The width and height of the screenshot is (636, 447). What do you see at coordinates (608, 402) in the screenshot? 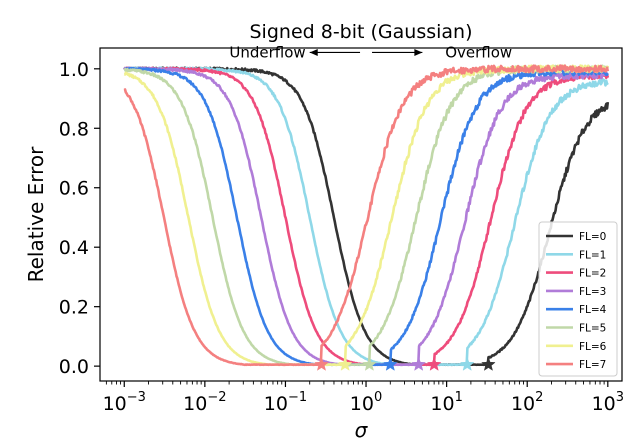
I see `x-tick-label: 10³` at bounding box center [608, 402].